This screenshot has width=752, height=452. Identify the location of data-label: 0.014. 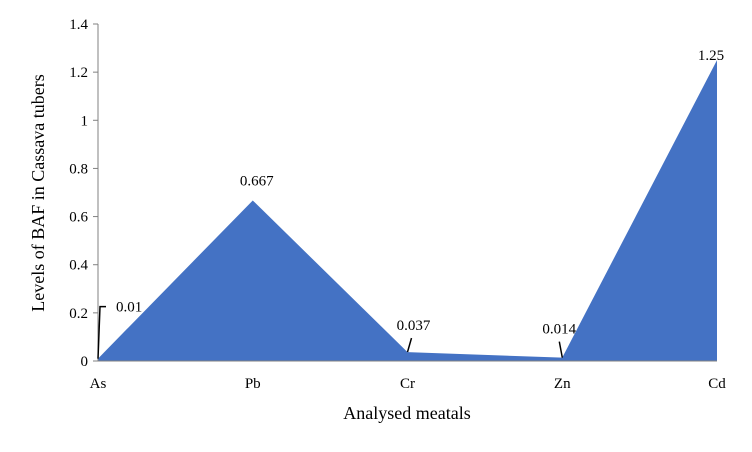
(559, 330).